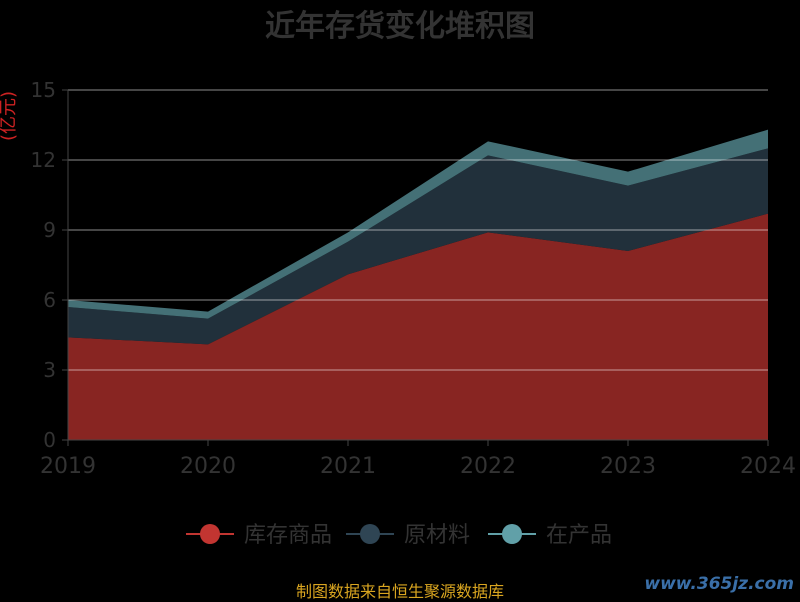 The height and width of the screenshot is (602, 800). What do you see at coordinates (68, 466) in the screenshot?
I see `x-tick-label-0: 2019` at bounding box center [68, 466].